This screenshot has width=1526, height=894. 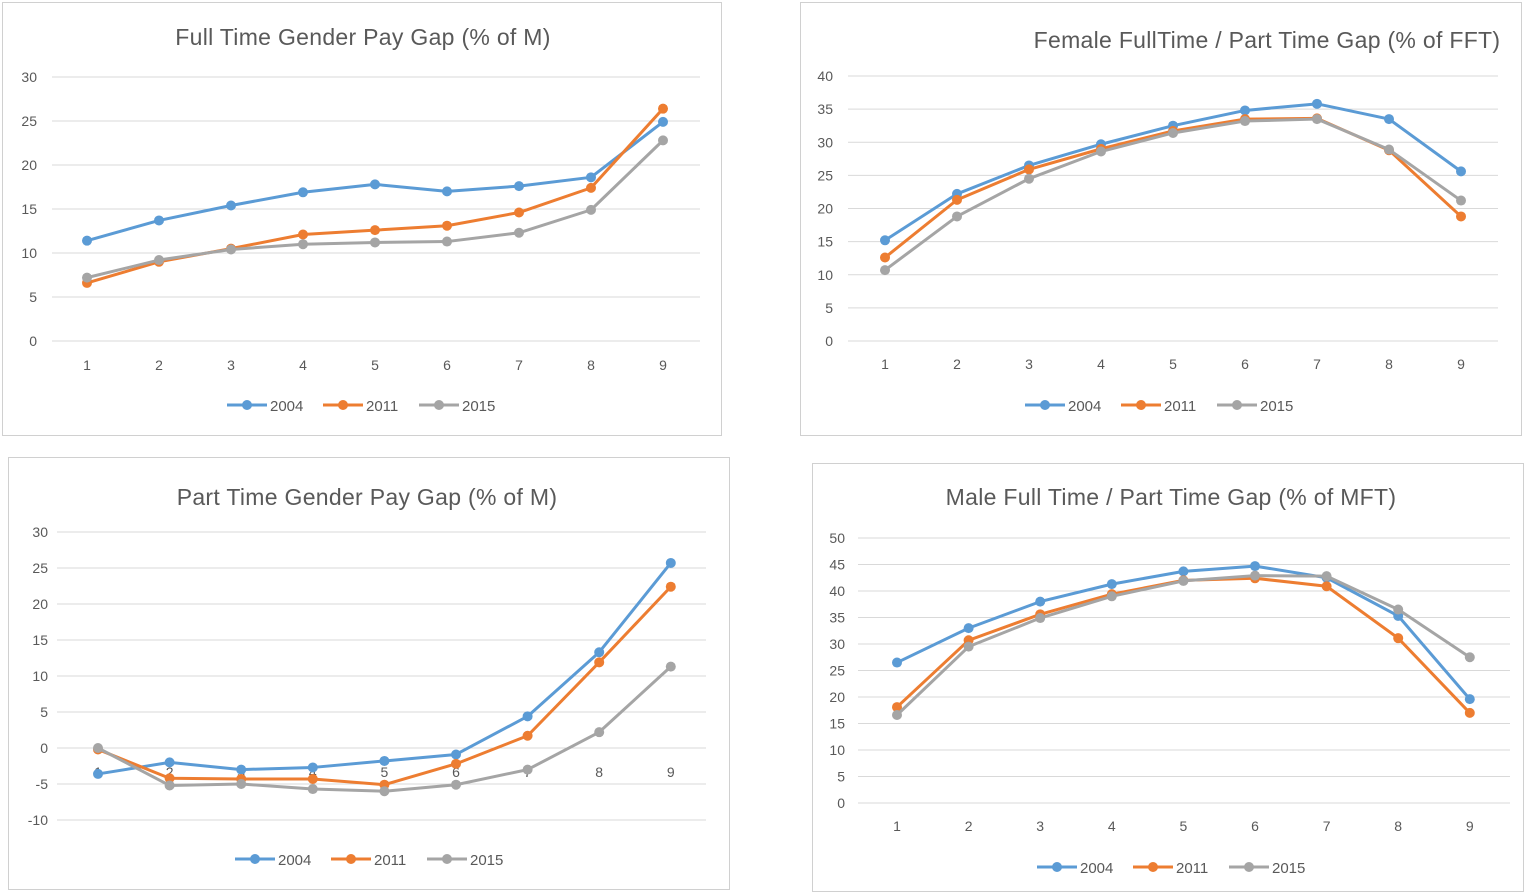 What do you see at coordinates (42, 784) in the screenshot?
I see `y-tick-label: -5` at bounding box center [42, 784].